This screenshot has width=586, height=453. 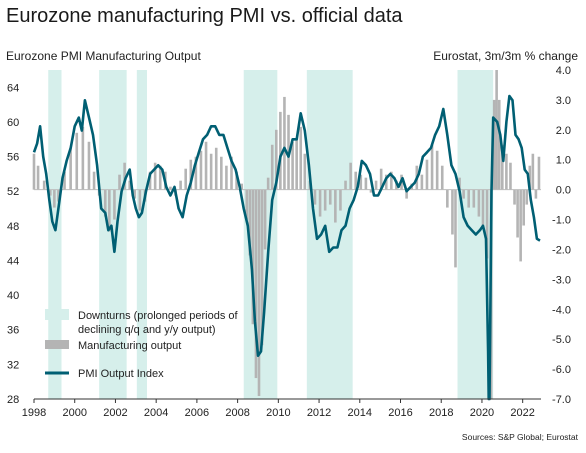 What do you see at coordinates (400, 413) in the screenshot?
I see `x-tick-label-2016: 2016` at bounding box center [400, 413].